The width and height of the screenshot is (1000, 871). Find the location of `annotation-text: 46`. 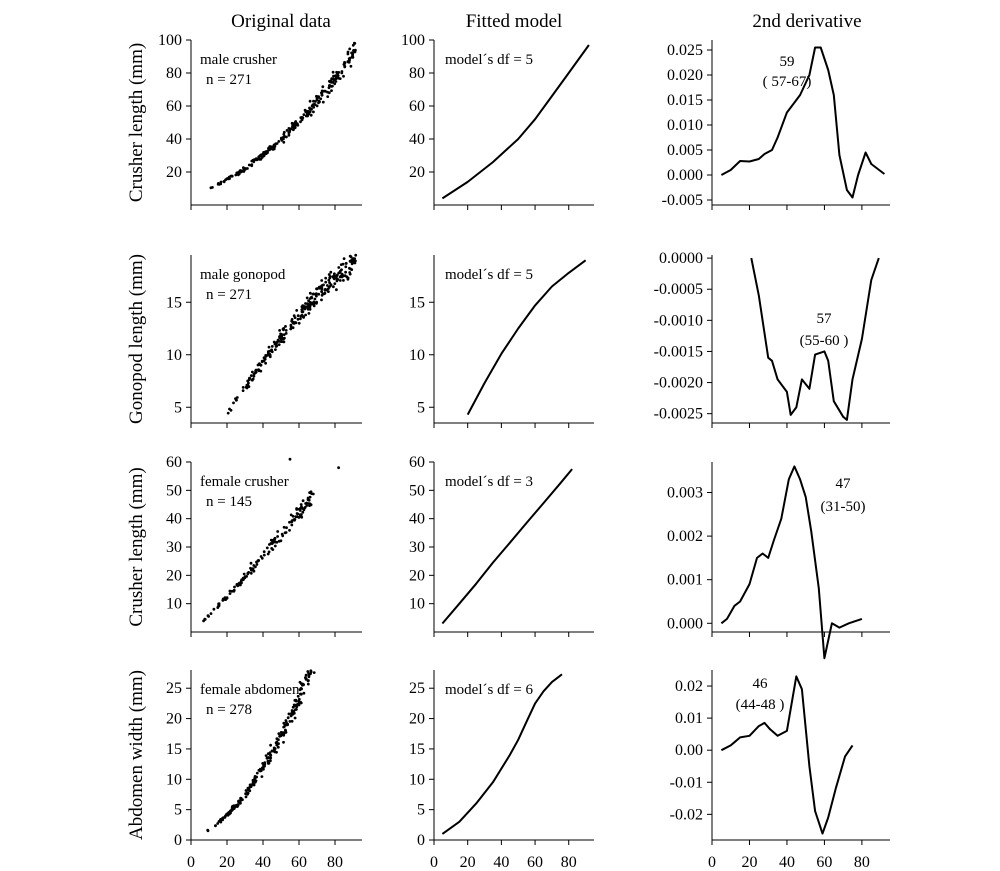

annotation-text: 46 is located at coordinates (761, 684).